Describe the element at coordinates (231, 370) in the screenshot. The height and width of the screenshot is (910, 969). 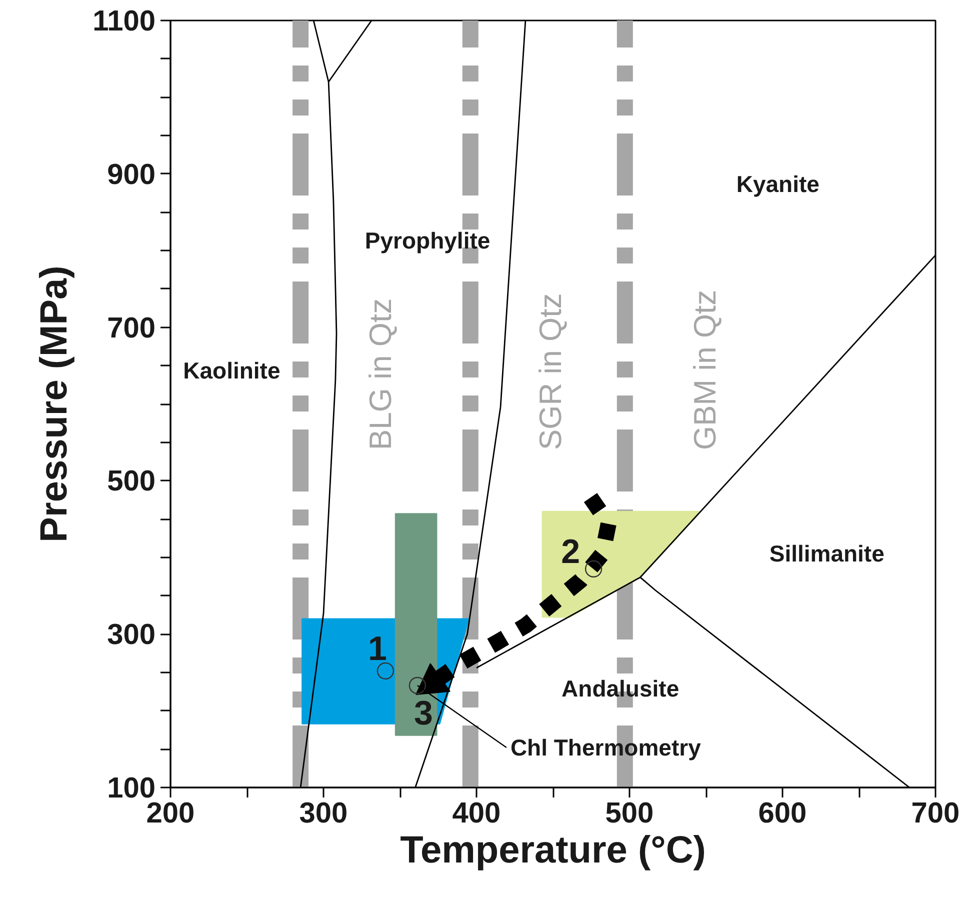
I see `annotation: Kaolinite` at that location.